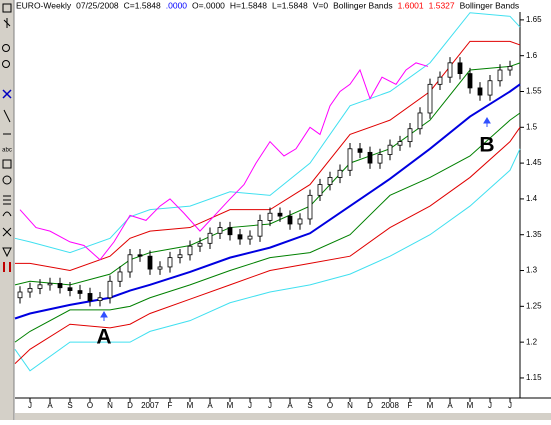  Describe the element at coordinates (7, 151) in the screenshot. I see `tool-icon: abc` at that location.